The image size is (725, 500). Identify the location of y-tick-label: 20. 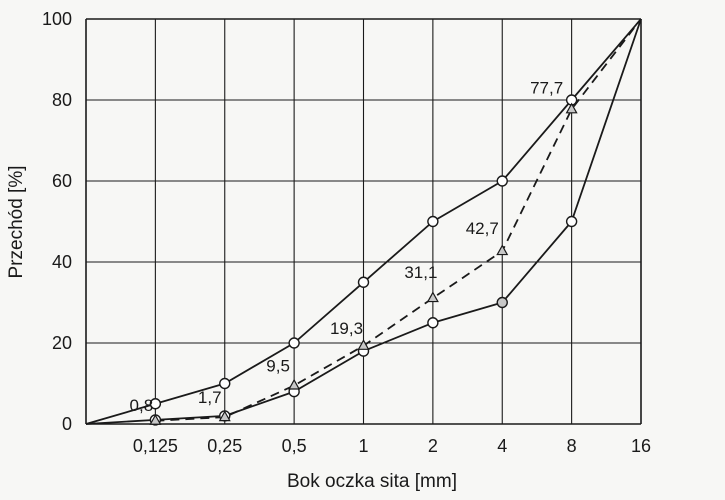
(62, 343).